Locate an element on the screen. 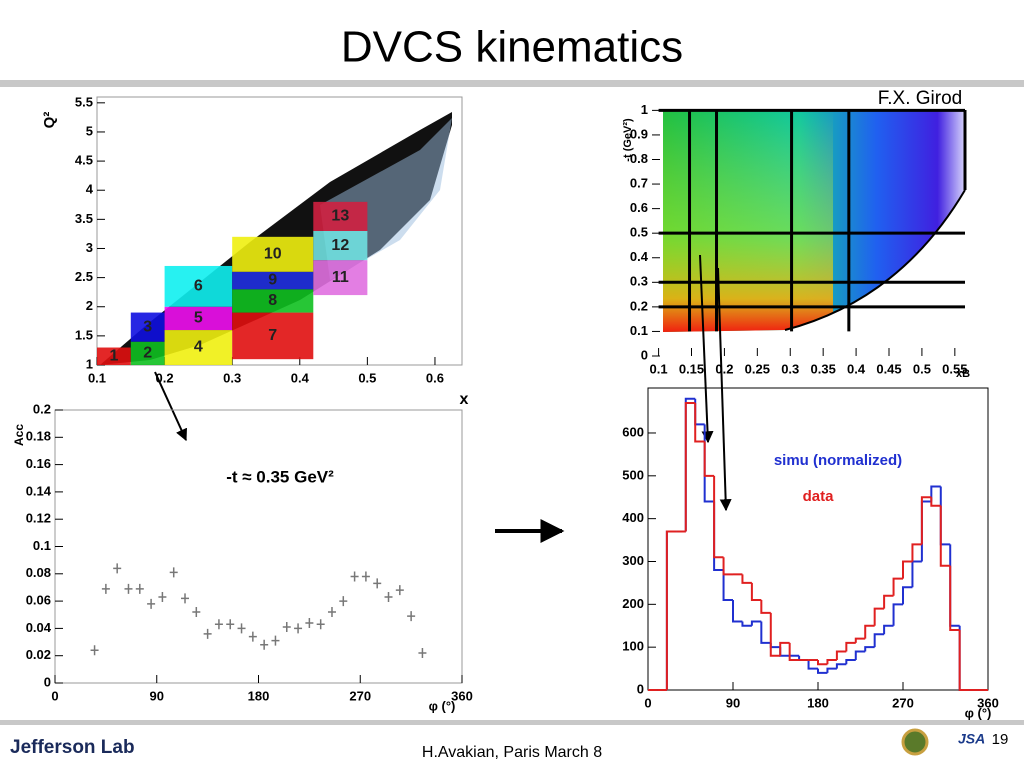 This screenshot has width=1024, height=768. y-tick-label: 0.1 is located at coordinates (639, 330).